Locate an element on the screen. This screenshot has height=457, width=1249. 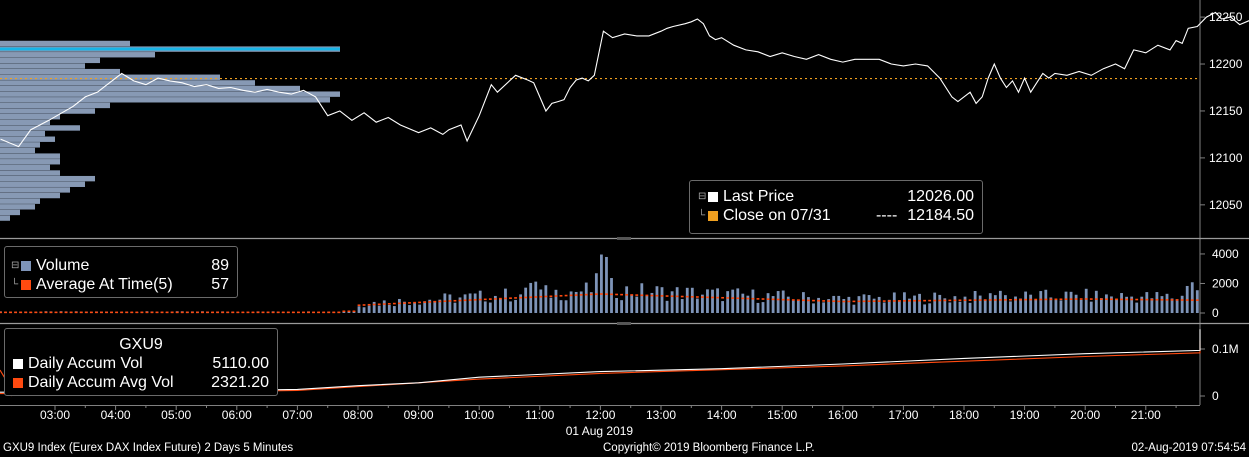
y-tick-label: 2000 is located at coordinates (1225, 283).